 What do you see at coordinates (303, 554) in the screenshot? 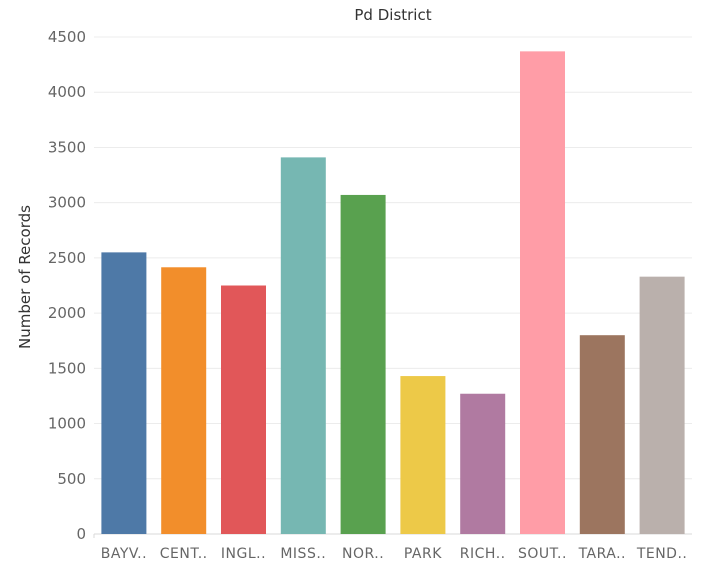
I see `x-tick-label: MISS..` at bounding box center [303, 554].